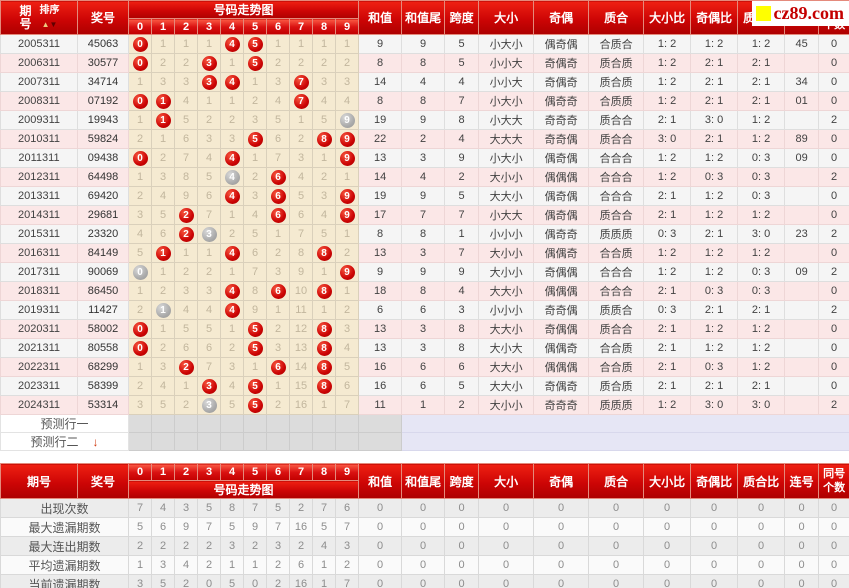  I want to click on sum-tail-cell: 9, so click(423, 120).